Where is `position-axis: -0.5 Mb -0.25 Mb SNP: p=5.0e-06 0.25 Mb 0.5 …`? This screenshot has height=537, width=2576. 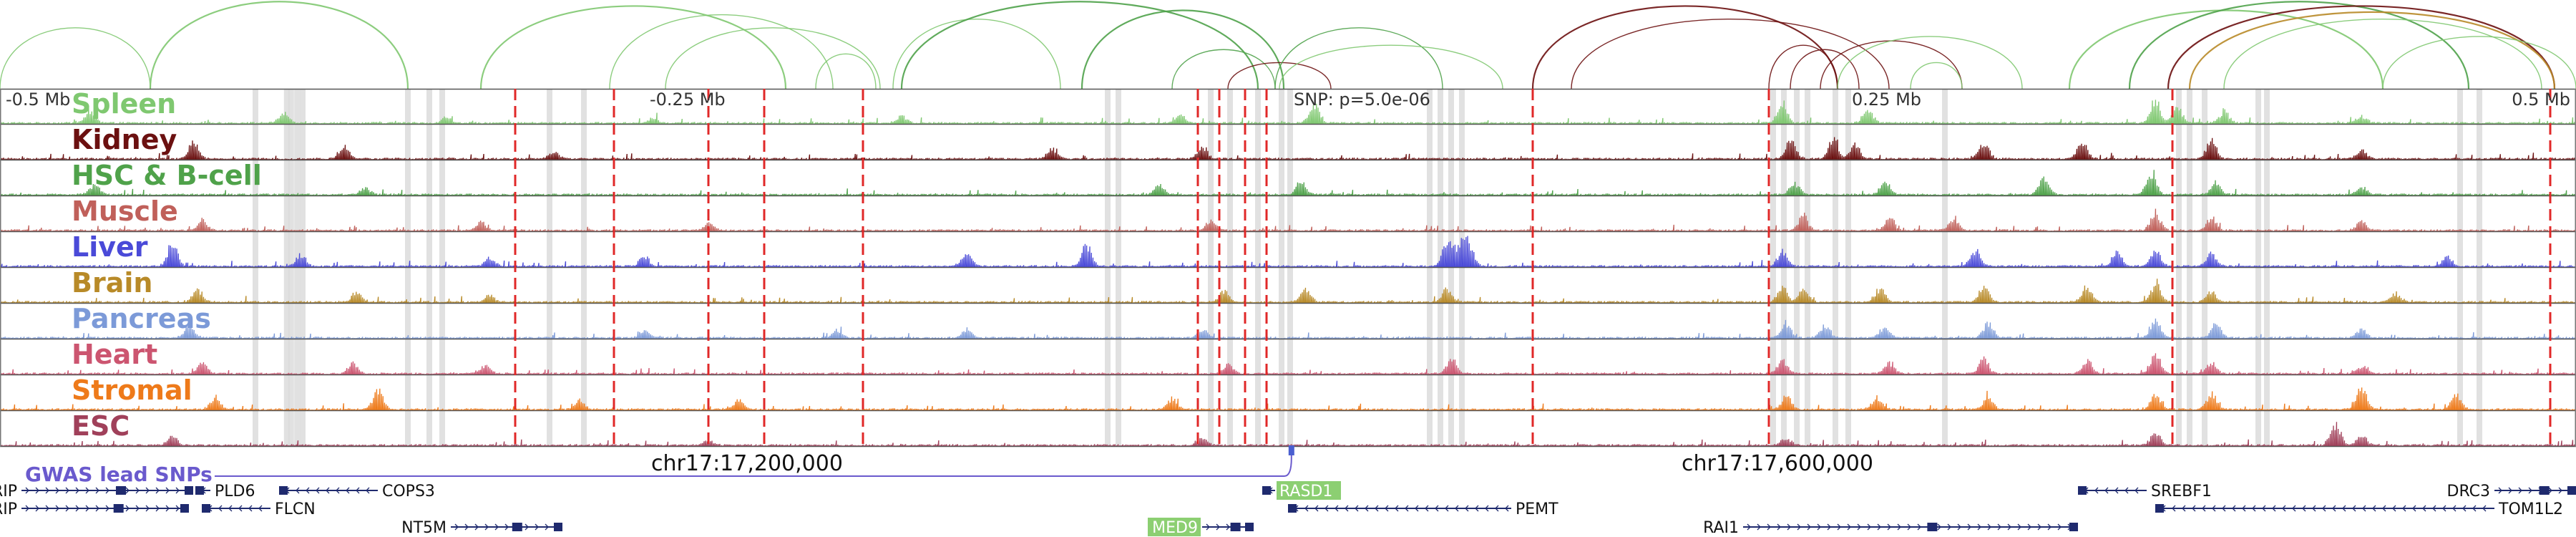
position-axis: -0.5 Mb -0.25 Mb SNP: p=5.0e-06 0.25 Mb 0.5 … is located at coordinates (1288, 100).